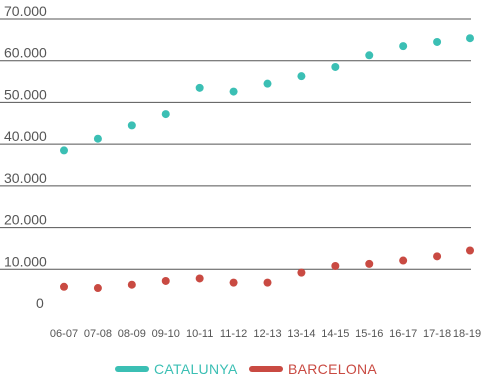  What do you see at coordinates (246, 369) in the screenshot?
I see `legend: CATALUNYA BARCELONA` at bounding box center [246, 369].